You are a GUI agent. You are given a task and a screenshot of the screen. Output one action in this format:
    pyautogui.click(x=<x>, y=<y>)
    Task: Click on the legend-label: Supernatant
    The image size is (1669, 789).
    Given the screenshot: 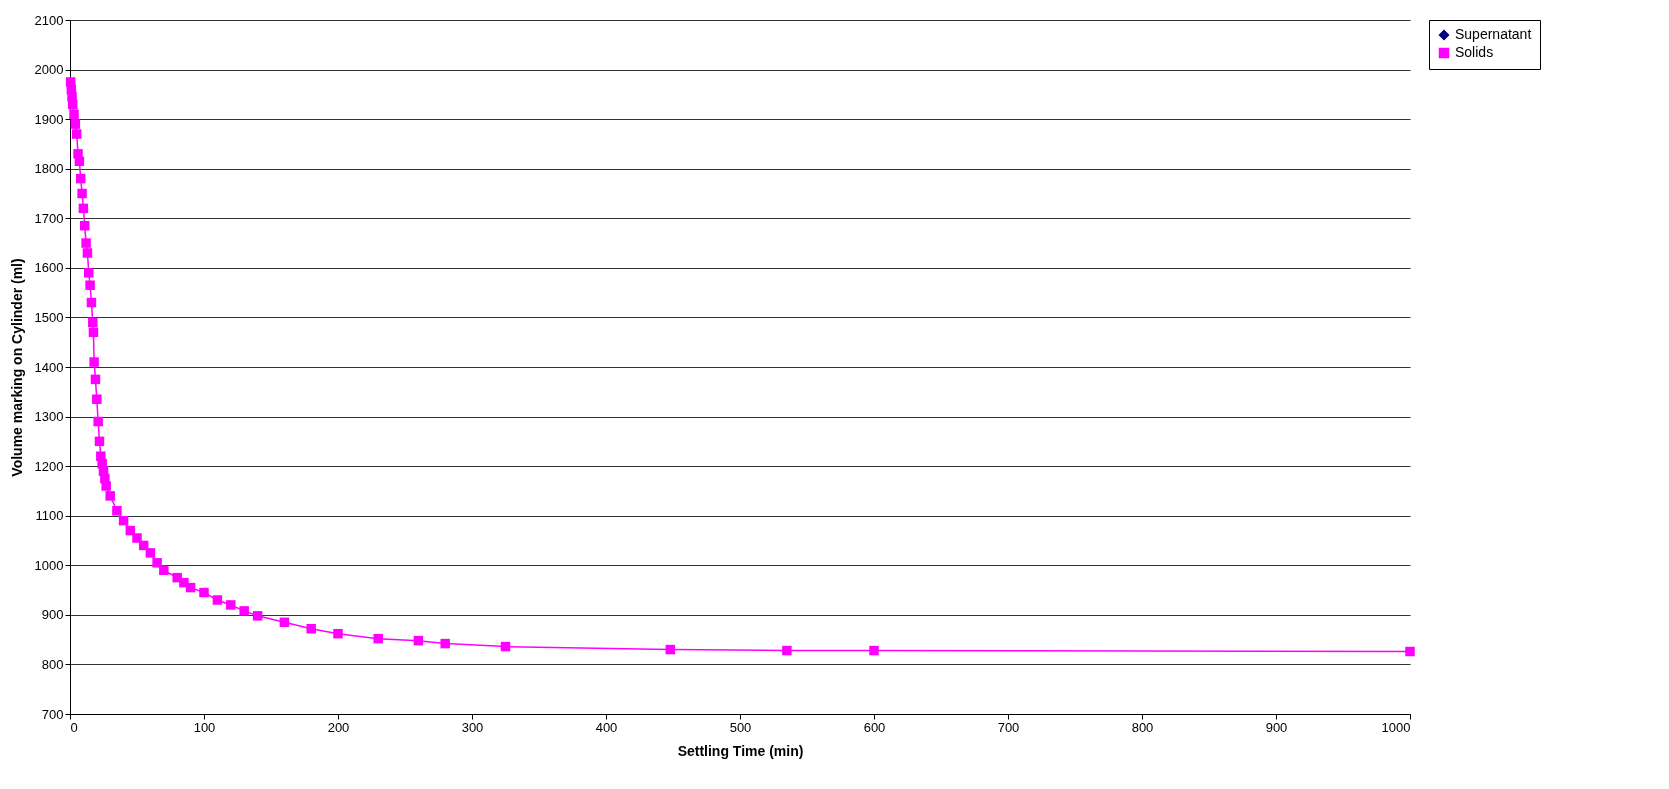 What is the action you would take?
    pyautogui.click(x=1493, y=34)
    